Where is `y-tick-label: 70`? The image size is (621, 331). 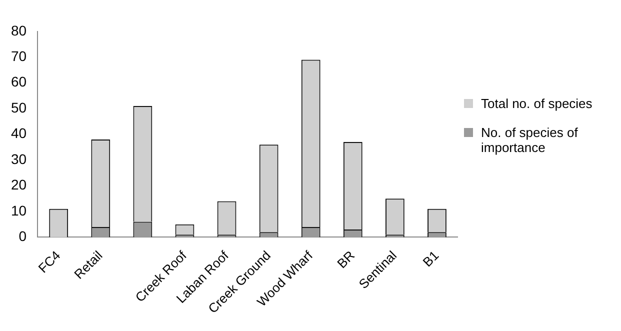 y-tick-label: 70 is located at coordinates (18, 56).